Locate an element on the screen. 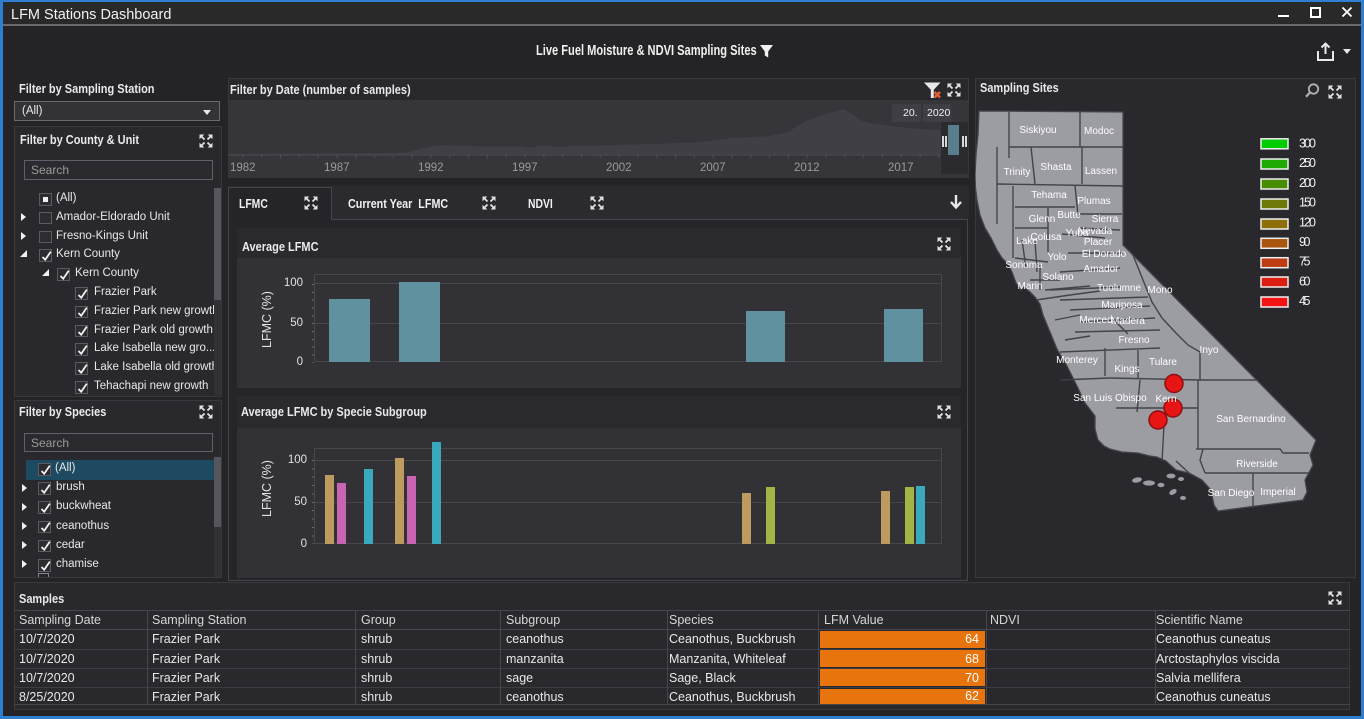 The image size is (1364, 719). svg-text: Colusa is located at coordinates (1046, 237).